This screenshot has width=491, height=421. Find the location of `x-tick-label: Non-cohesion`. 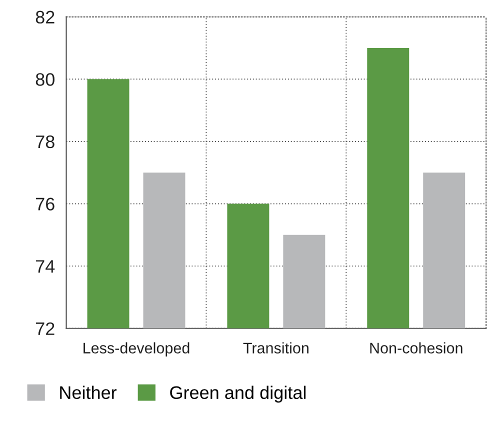

x-tick-label: Non-cohesion is located at coordinates (416, 348).